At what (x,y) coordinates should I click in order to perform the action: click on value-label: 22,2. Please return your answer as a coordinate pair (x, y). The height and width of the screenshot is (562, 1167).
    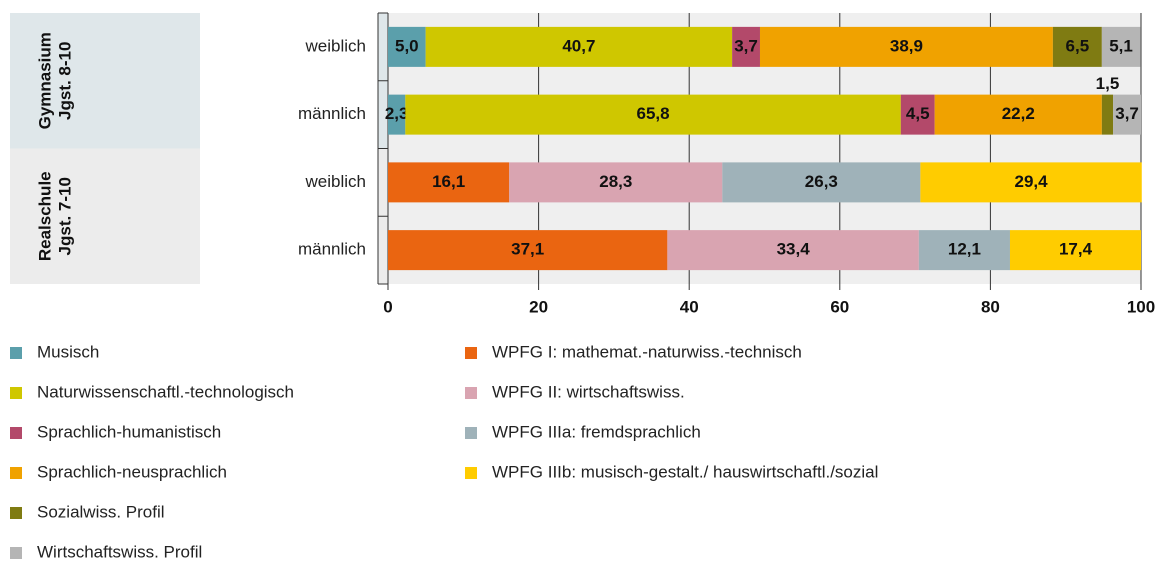
    Looking at the image, I should click on (1018, 113).